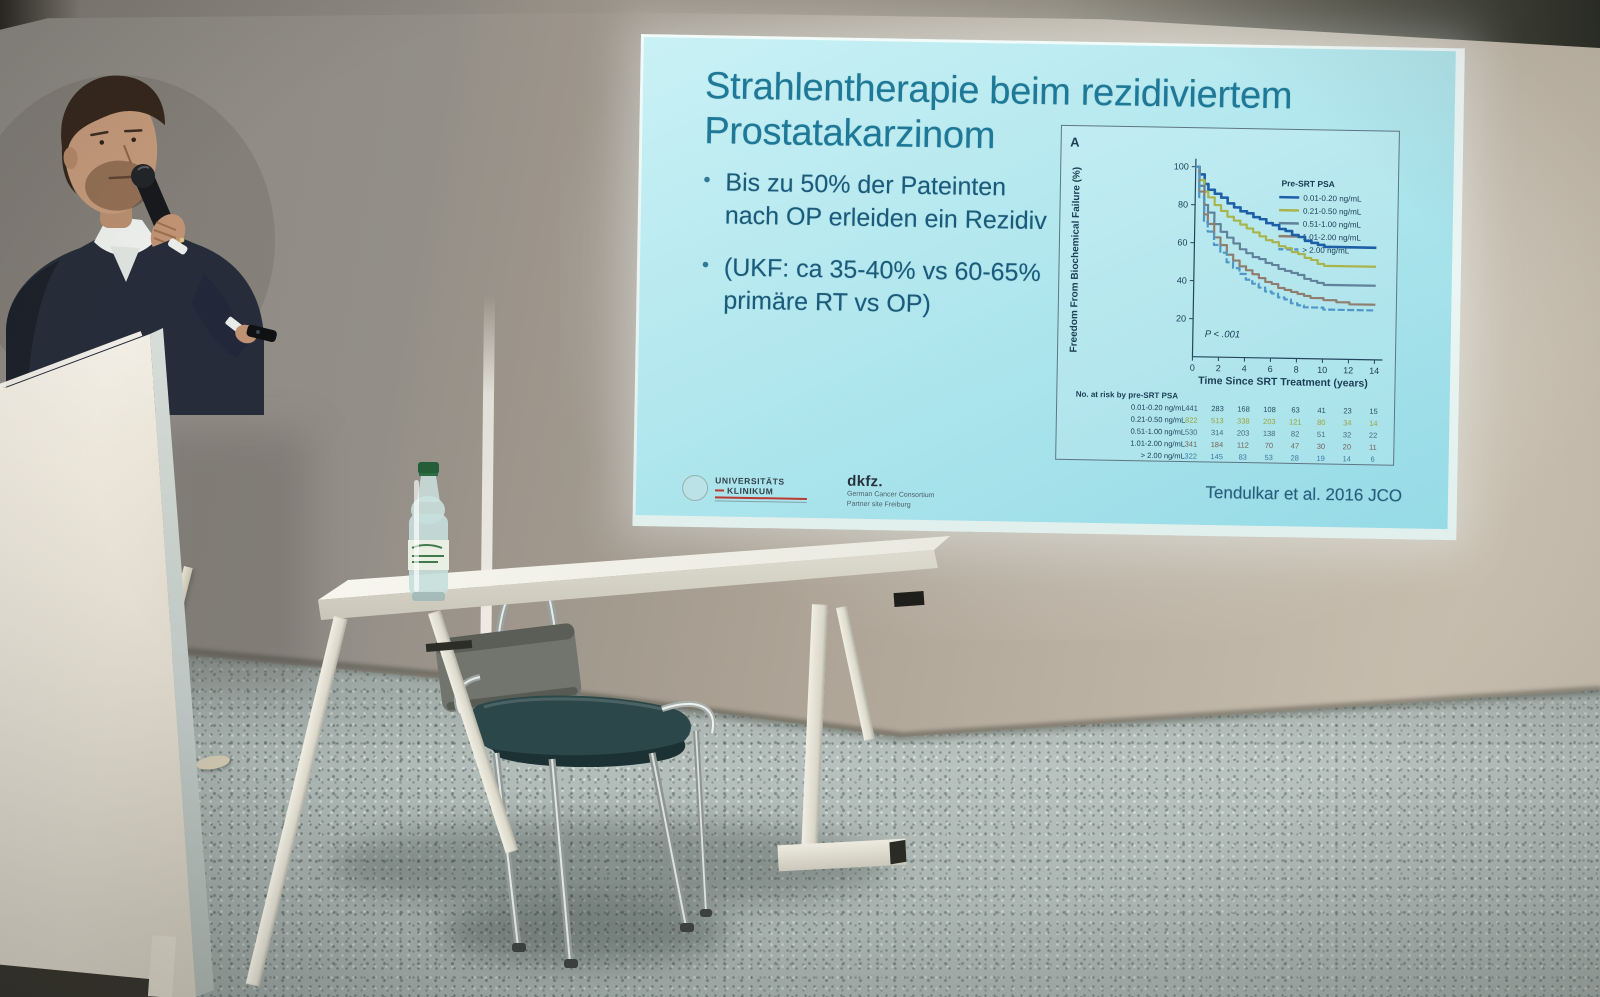 The height and width of the screenshot is (997, 1600). I want to click on svg-text: No. at risk by pre-SRT PSA, so click(1127, 395).